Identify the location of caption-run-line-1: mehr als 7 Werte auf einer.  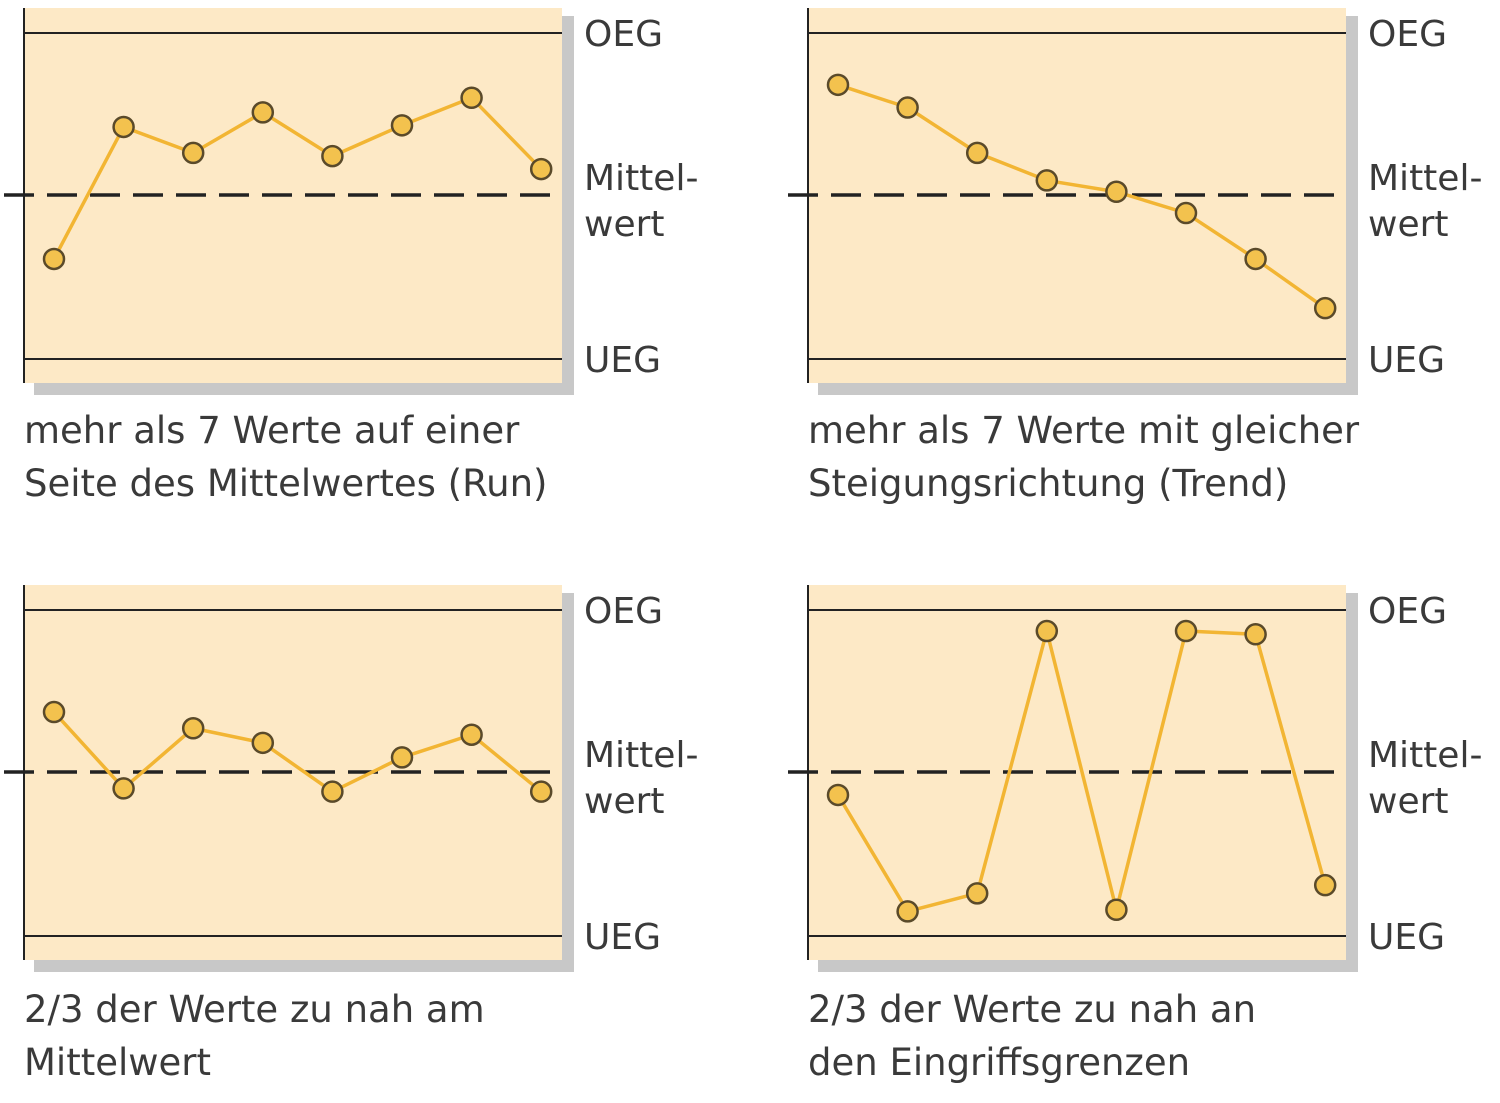
(272, 430).